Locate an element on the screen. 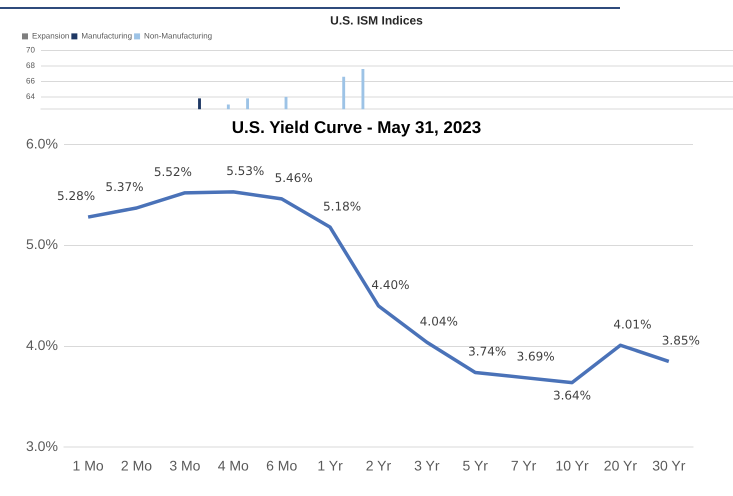  chart-title: U.S. ISM Indices is located at coordinates (377, 21).